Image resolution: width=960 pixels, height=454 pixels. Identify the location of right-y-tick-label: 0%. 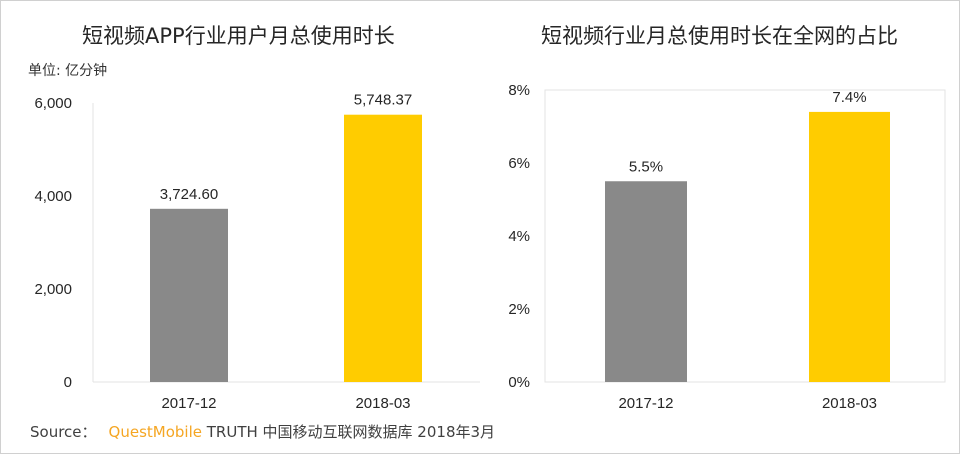
(519, 382).